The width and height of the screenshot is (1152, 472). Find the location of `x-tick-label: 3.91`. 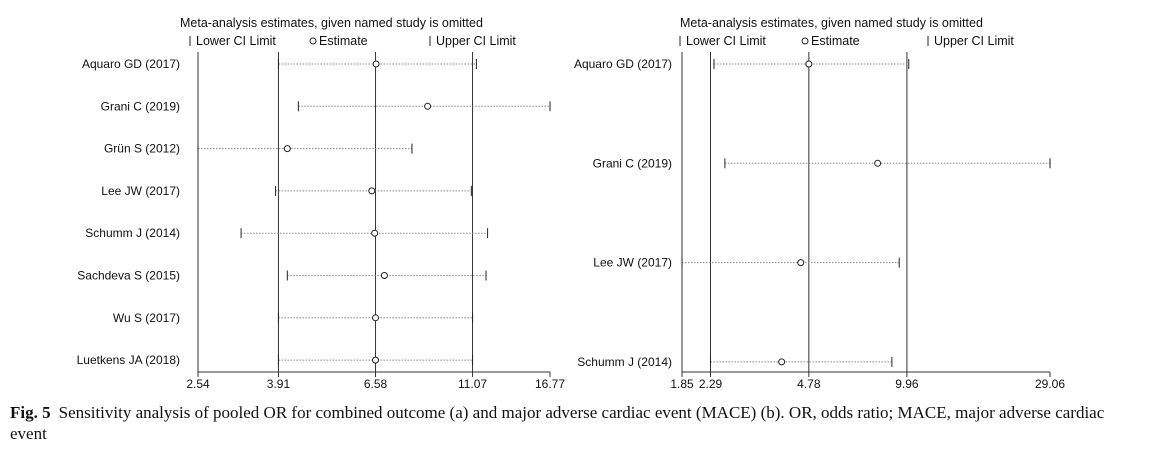

x-tick-label: 3.91 is located at coordinates (279, 384).